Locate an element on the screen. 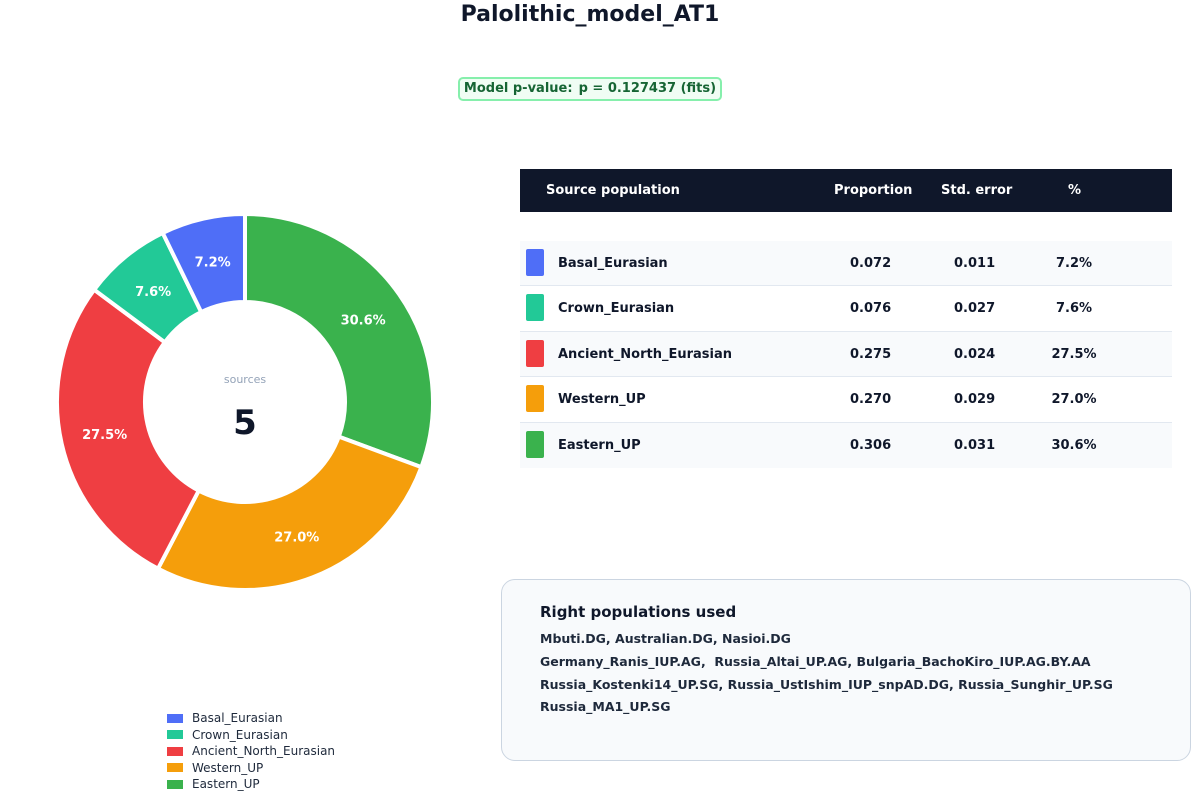  page-title: Palolithic_model_AT1 is located at coordinates (590, 14).